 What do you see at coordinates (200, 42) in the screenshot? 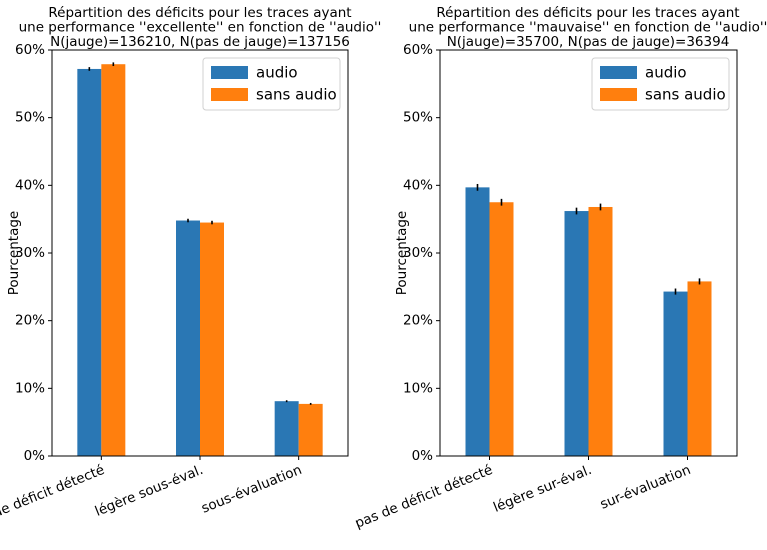
I see `chart-title-line: N(jauge)=136210, N(pas de jauge)=137156` at bounding box center [200, 42].